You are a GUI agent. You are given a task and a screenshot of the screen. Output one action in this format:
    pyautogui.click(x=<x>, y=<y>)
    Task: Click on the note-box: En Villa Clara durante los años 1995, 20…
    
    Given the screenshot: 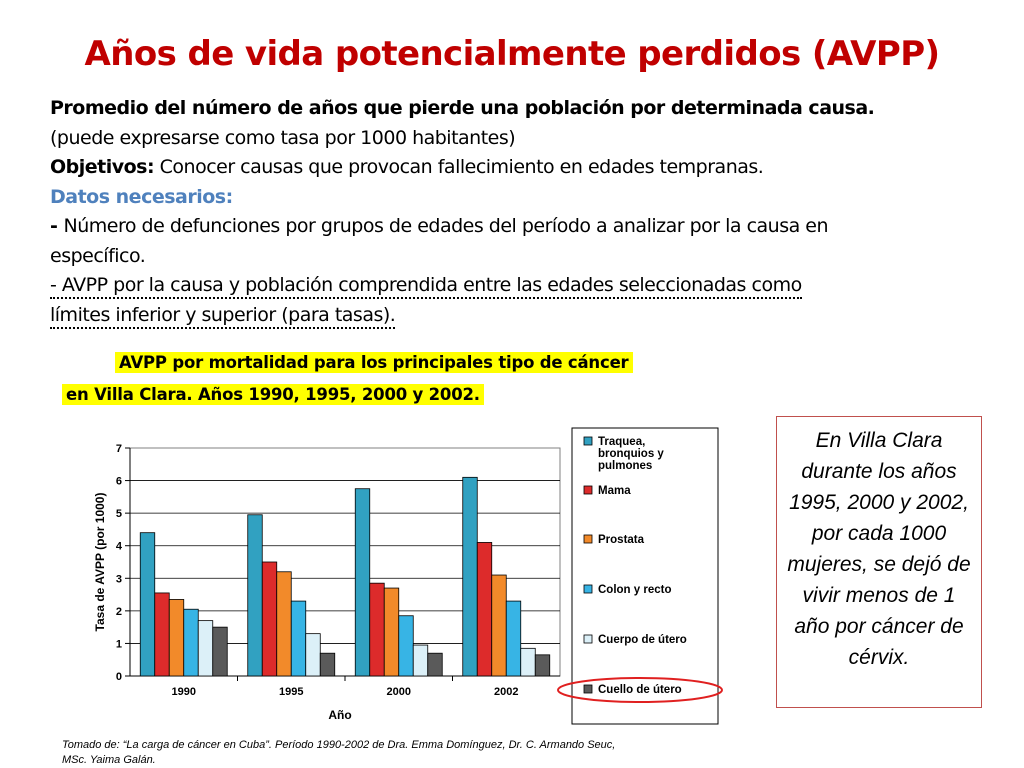 What is the action you would take?
    pyautogui.click(x=879, y=562)
    